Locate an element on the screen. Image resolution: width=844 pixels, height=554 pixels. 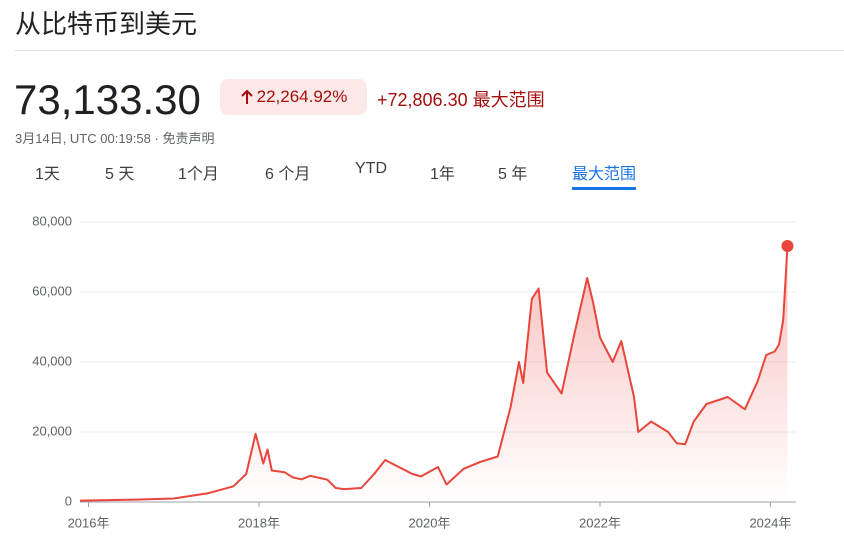
x-tick-label: 2018年 is located at coordinates (259, 522).